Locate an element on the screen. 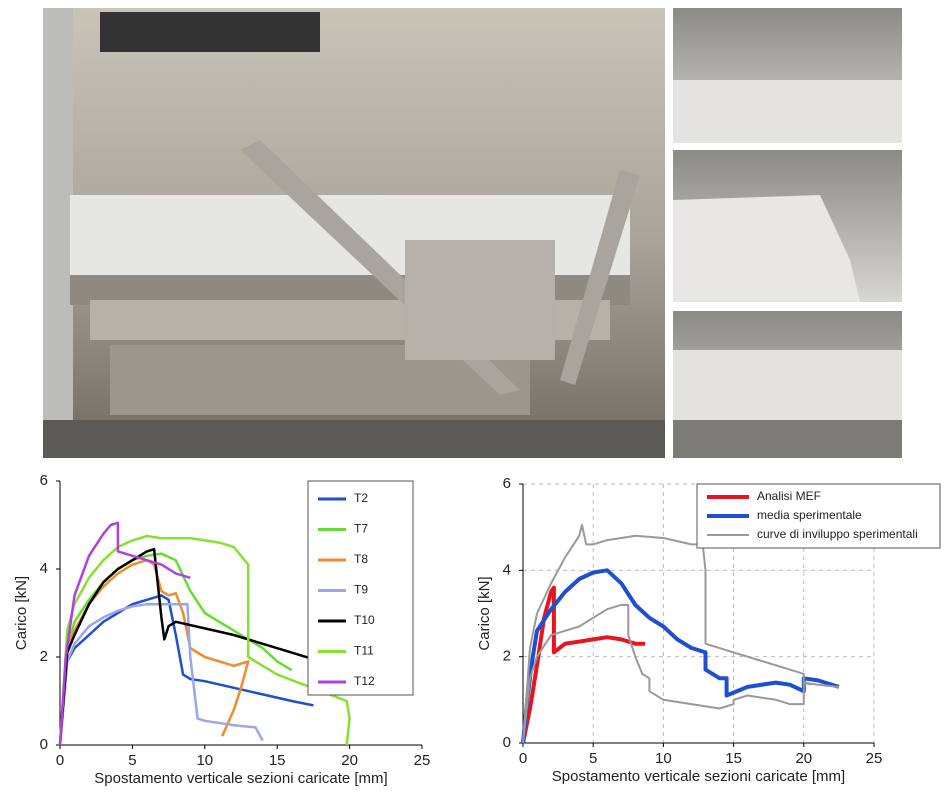 This screenshot has width=945, height=808. legend-label: T10 is located at coordinates (364, 620).